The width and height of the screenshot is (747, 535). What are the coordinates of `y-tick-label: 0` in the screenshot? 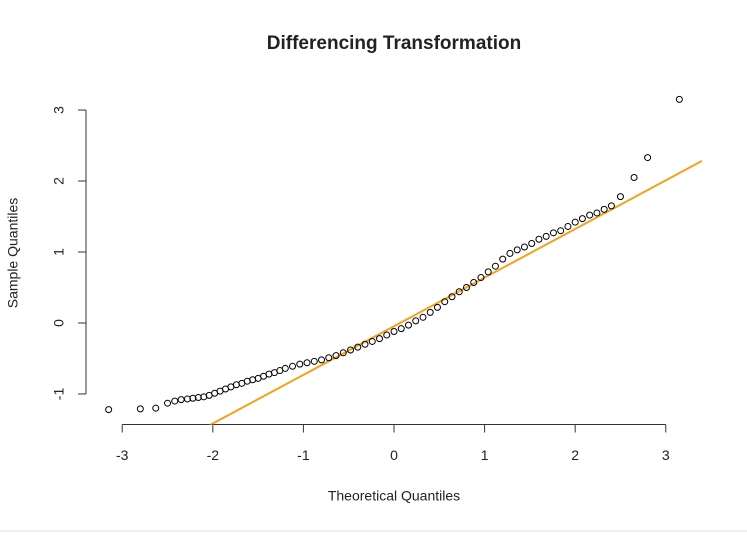 It's located at (59, 323).